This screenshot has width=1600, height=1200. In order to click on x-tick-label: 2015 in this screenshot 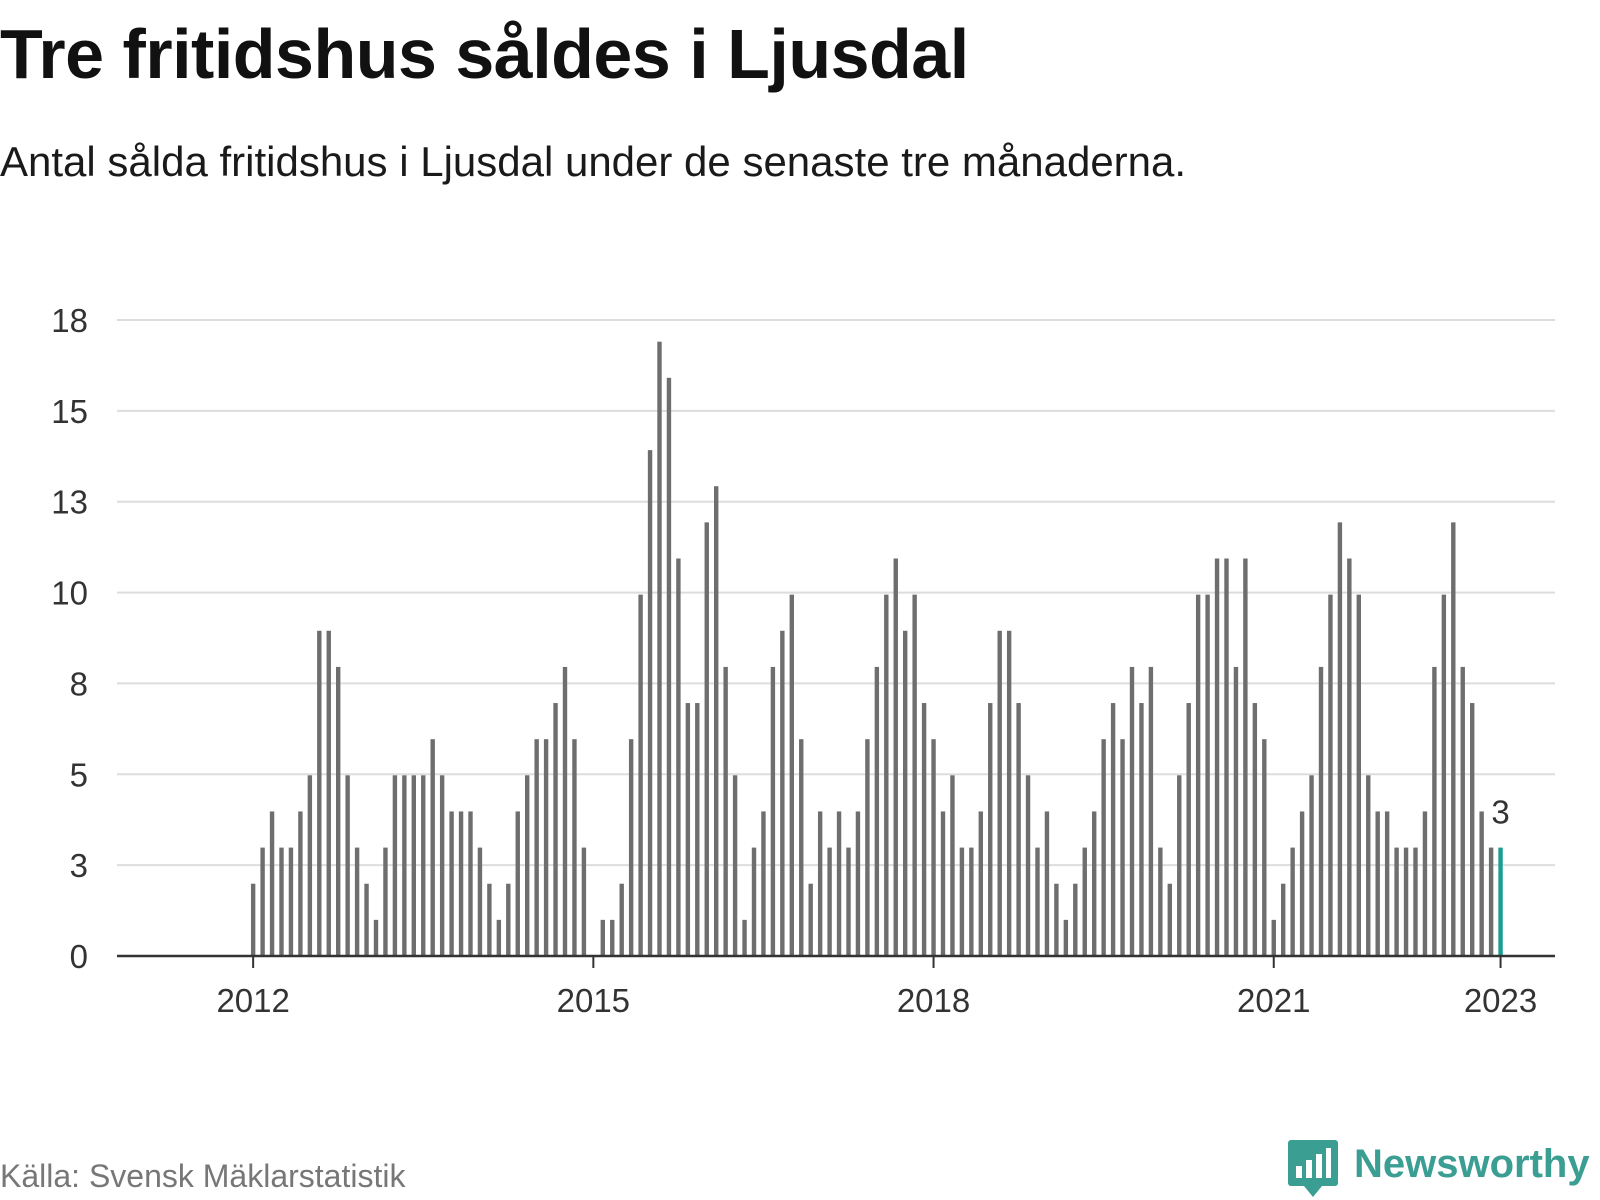, I will do `click(593, 1000)`.